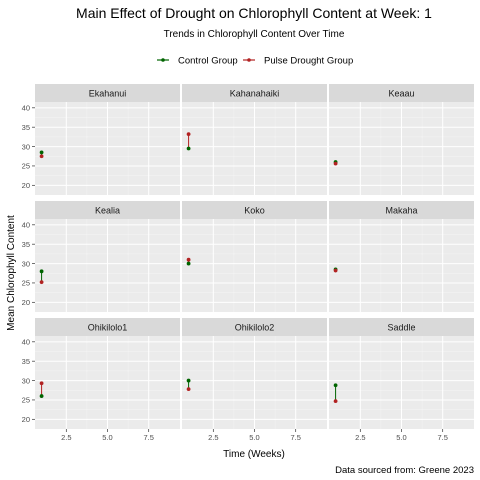 Image resolution: width=480 pixels, height=480 pixels. What do you see at coordinates (254, 454) in the screenshot?
I see `x-axis-title: Time (Weeks)` at bounding box center [254, 454].